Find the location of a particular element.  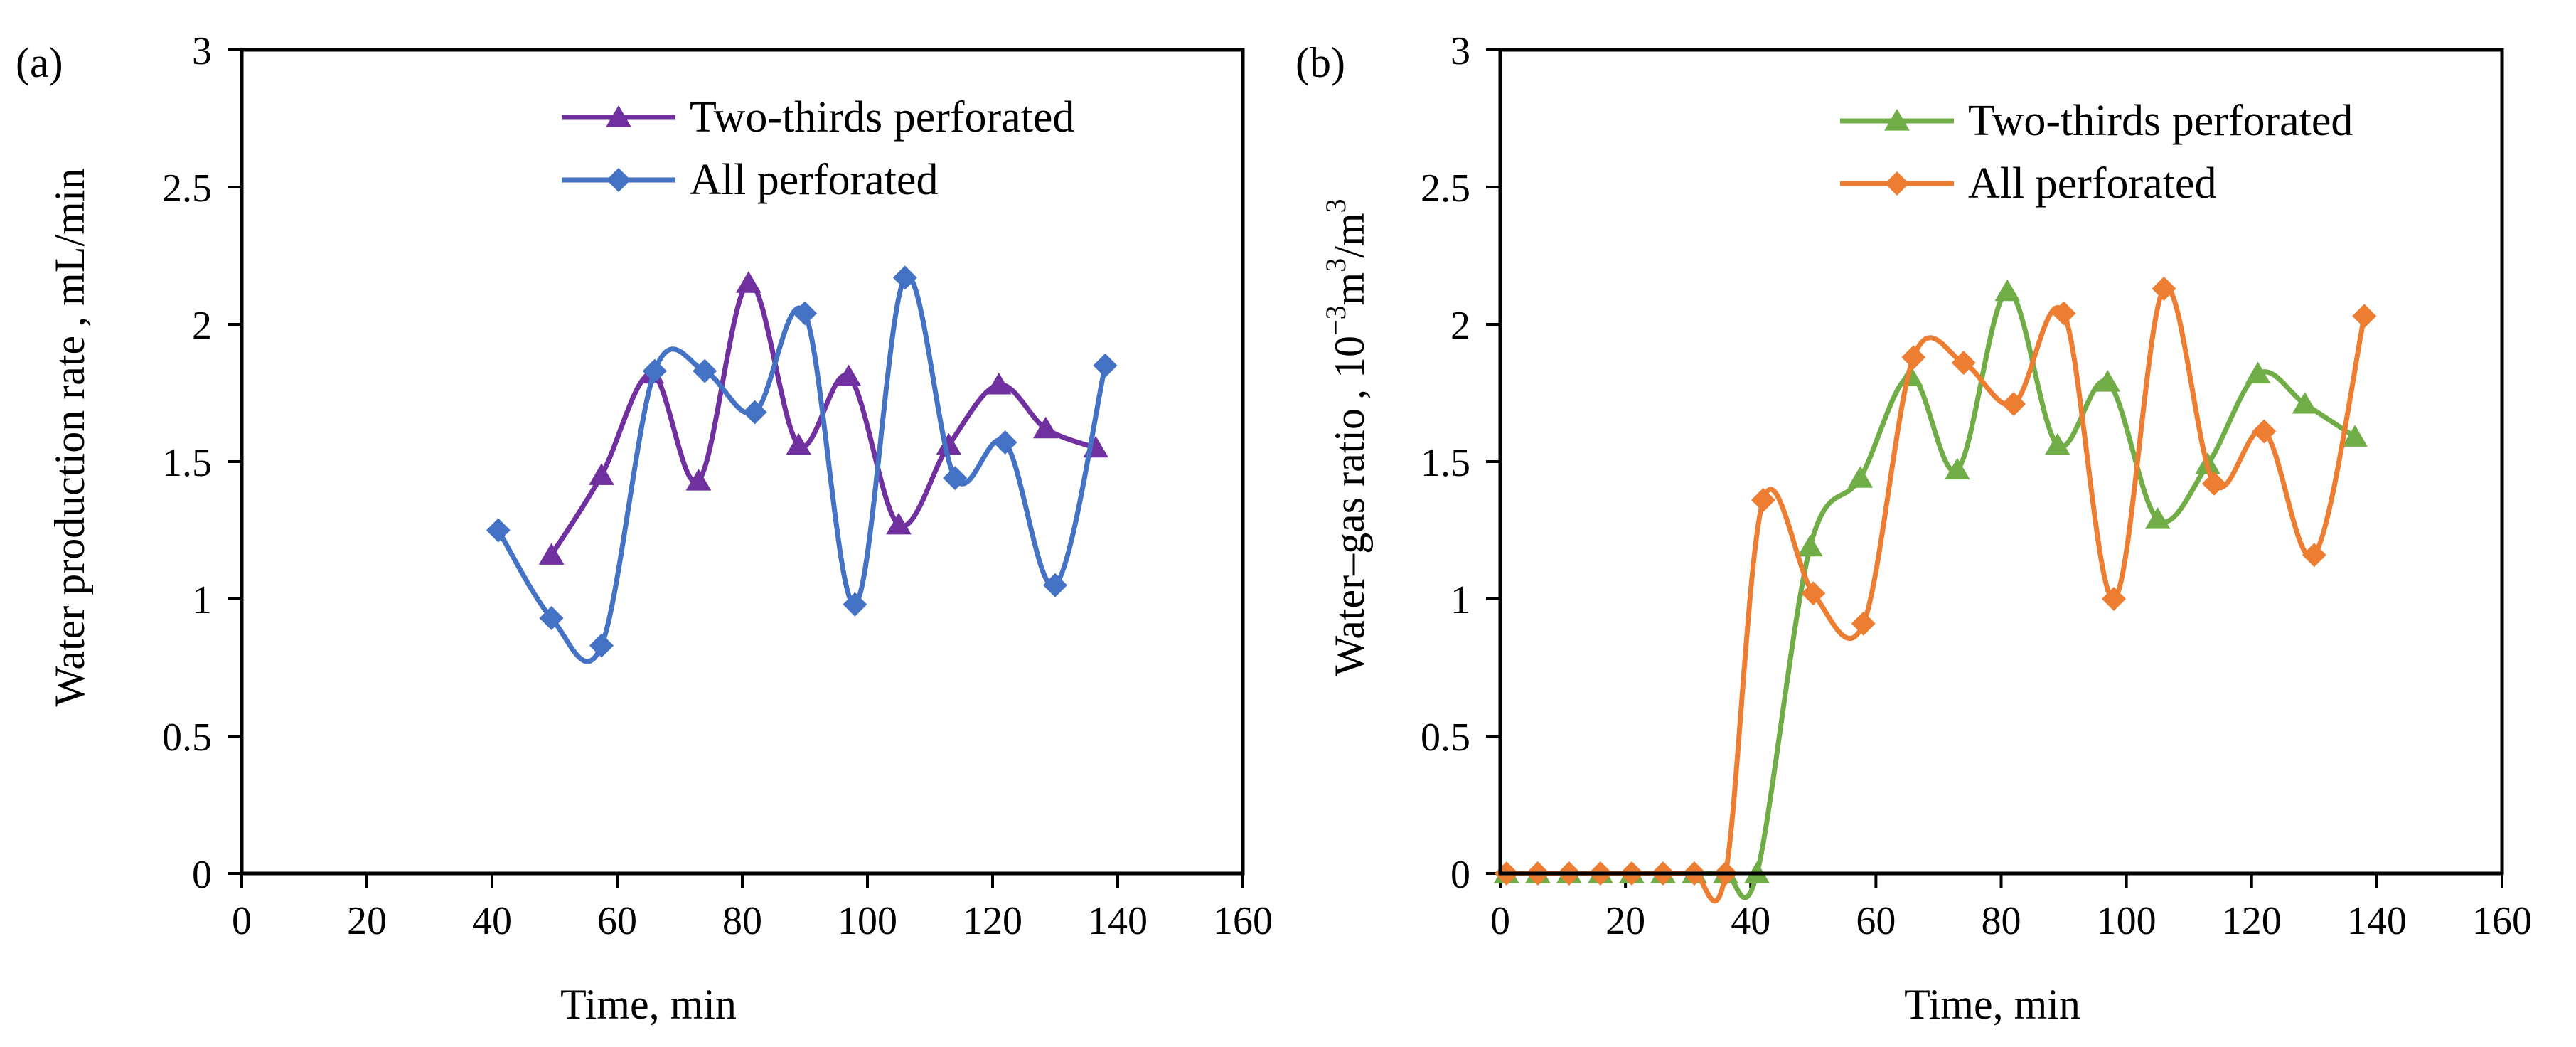

y-axis-title-b-sup2: 3 is located at coordinates (1336, 265).